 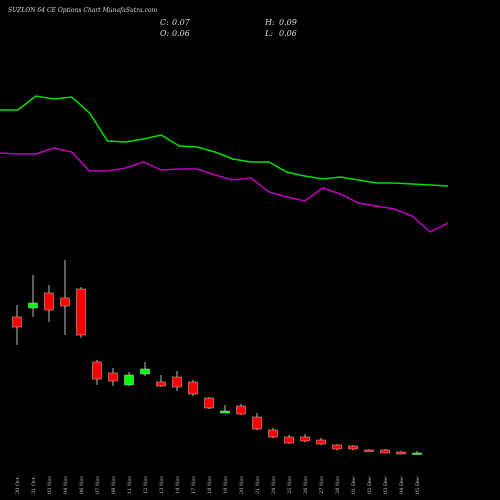 I want to click on x-tick-label: 21 Nov, so click(x=258, y=485).